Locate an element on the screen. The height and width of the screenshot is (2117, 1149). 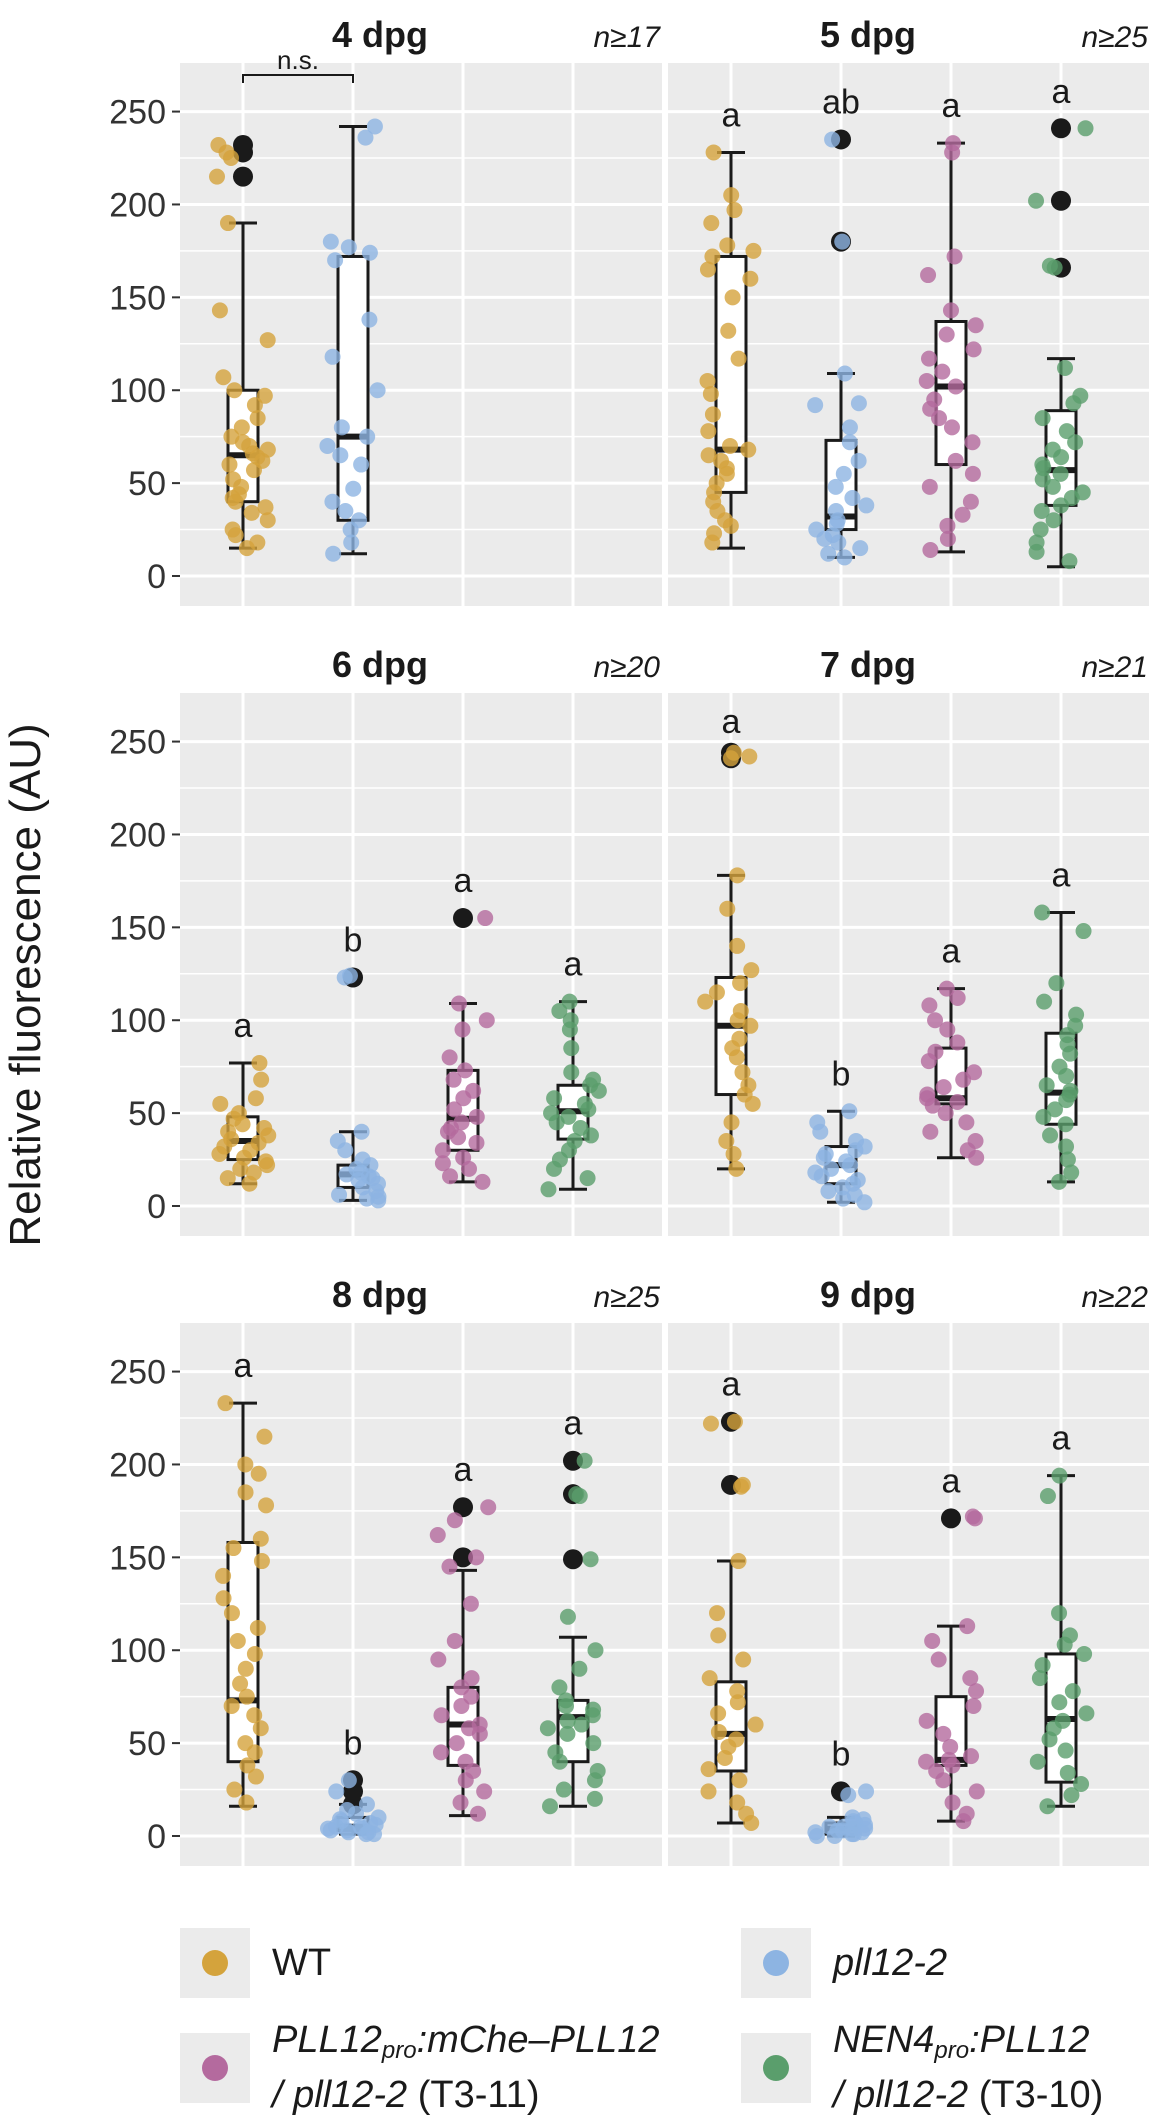
ns-label: n.s. is located at coordinates (298, 60).